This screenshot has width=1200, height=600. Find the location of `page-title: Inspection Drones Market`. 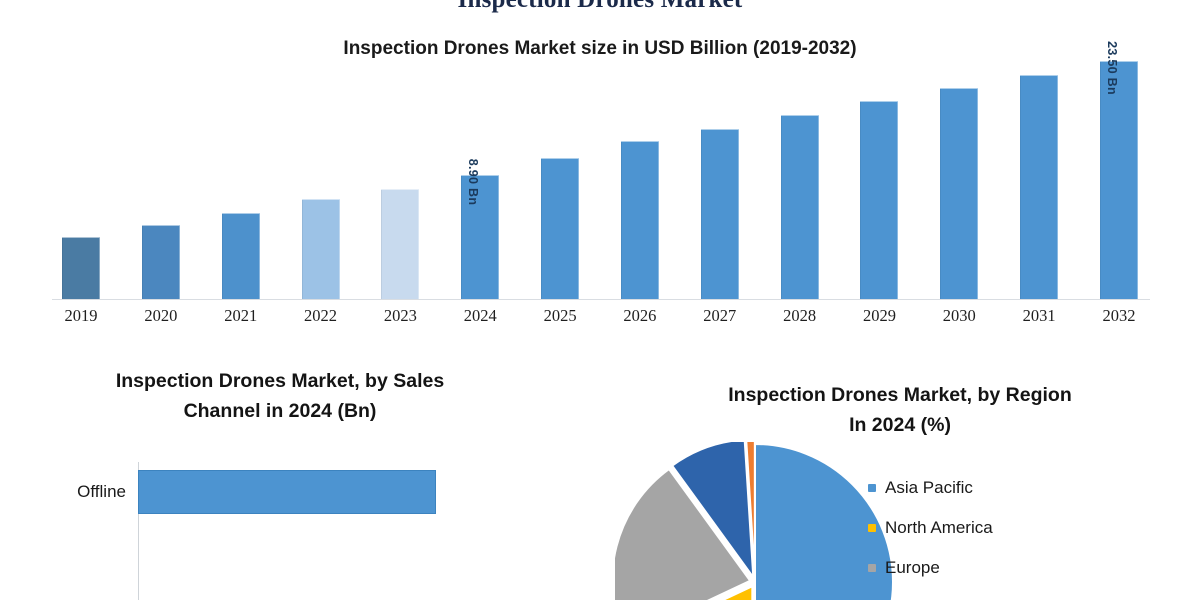

page-title: Inspection Drones Market is located at coordinates (600, 7).